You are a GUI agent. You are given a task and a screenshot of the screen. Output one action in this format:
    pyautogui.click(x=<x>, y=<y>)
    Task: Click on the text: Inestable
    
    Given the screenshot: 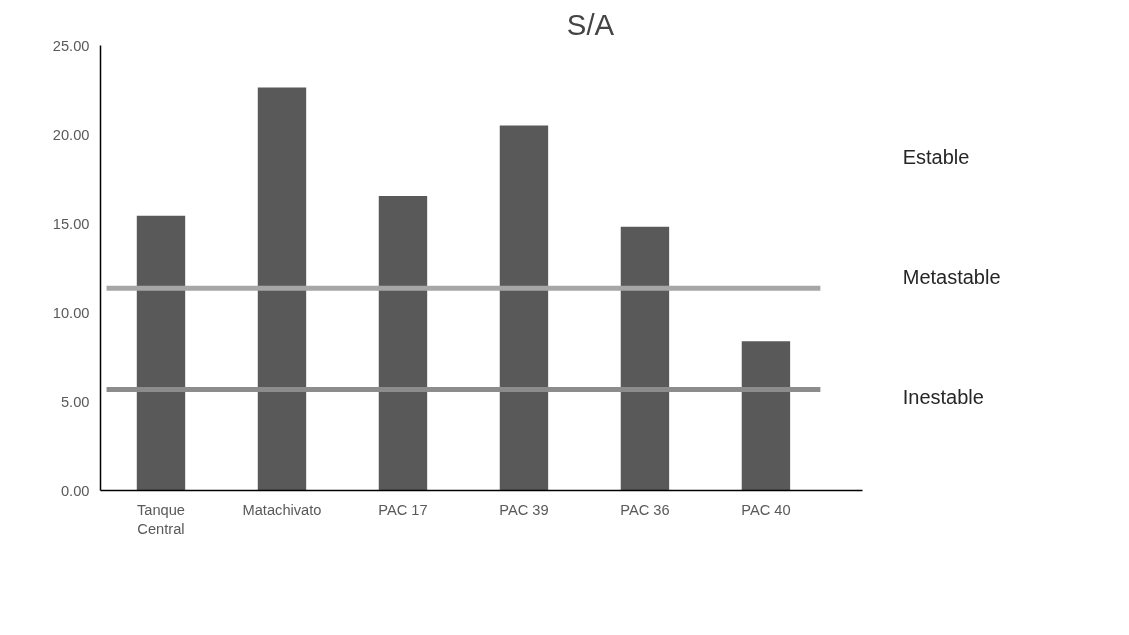 What is the action you would take?
    pyautogui.click(x=943, y=397)
    